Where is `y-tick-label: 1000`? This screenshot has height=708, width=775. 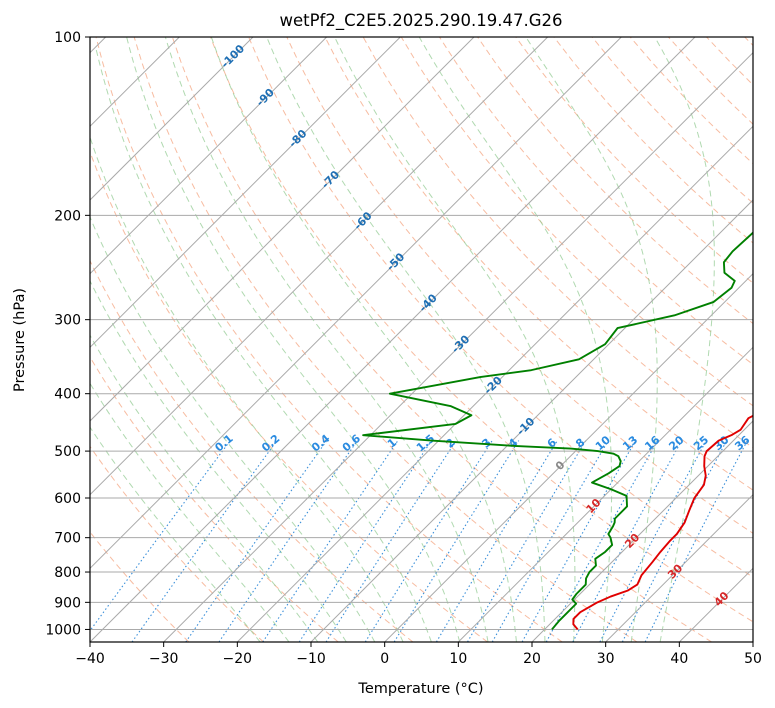 y-tick-label: 1000 is located at coordinates (63, 630).